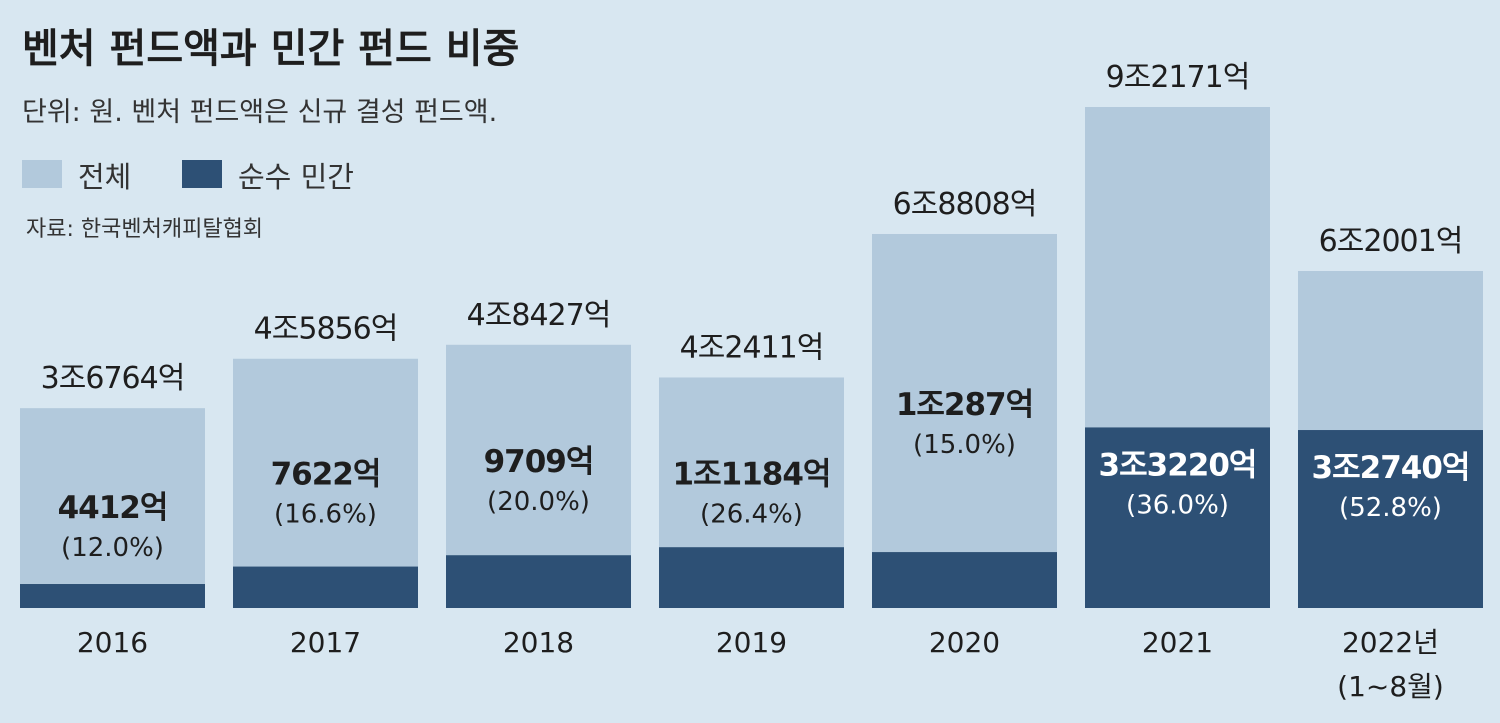 The width and height of the screenshot is (1500, 723). What do you see at coordinates (104, 177) in the screenshot?
I see `legend-label-total: 전체` at bounding box center [104, 177].